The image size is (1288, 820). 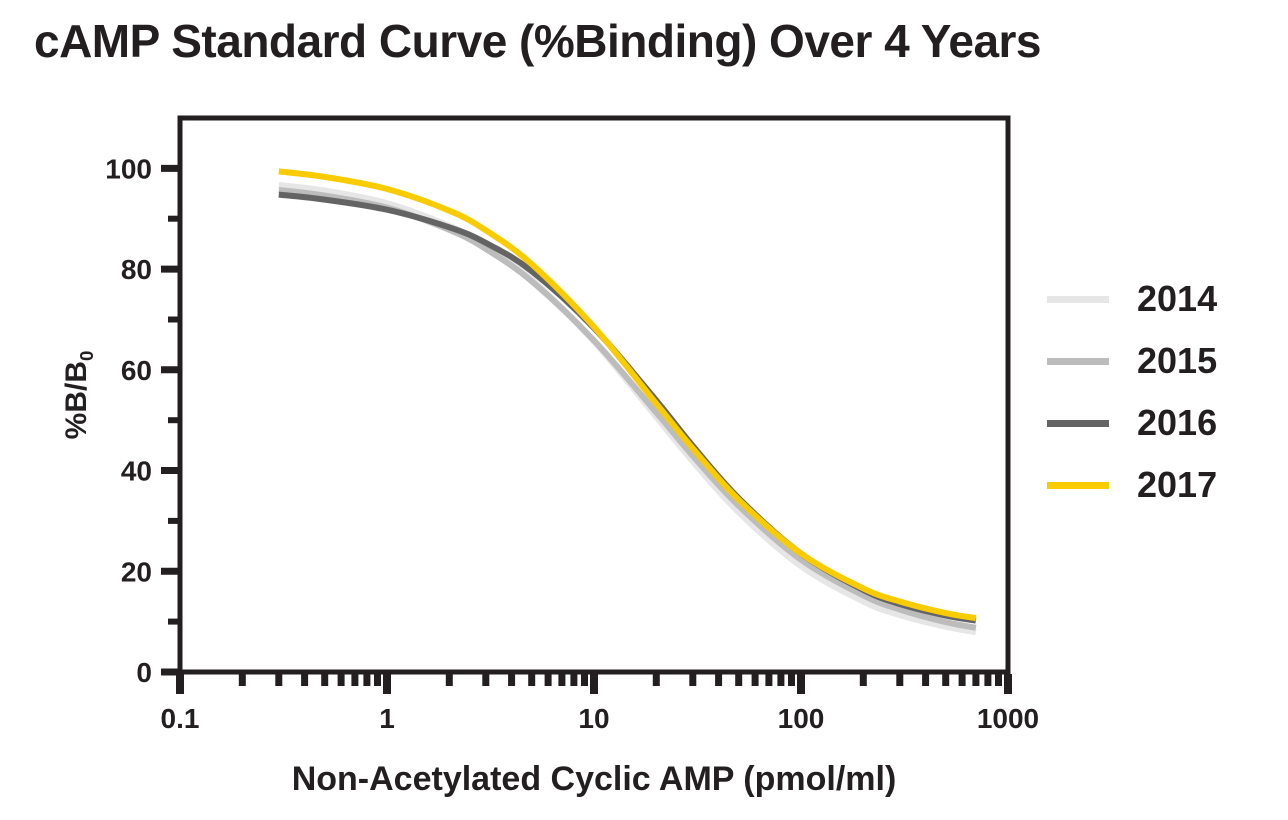 What do you see at coordinates (136, 370) in the screenshot?
I see `y-tick-label: 60` at bounding box center [136, 370].